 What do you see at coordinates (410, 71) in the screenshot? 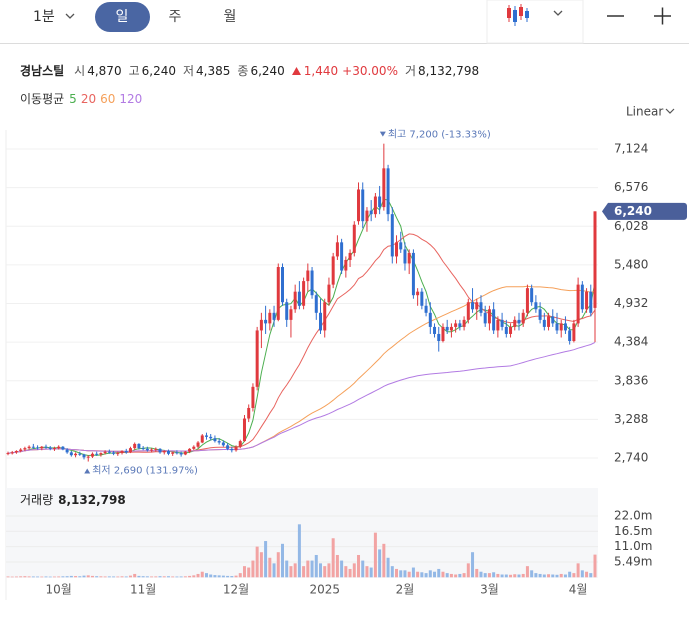
I see `stat-label: 거` at bounding box center [410, 71].